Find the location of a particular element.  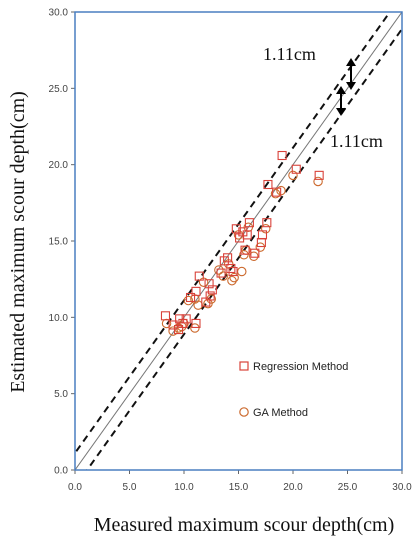

annotation-lower: 1.11cm is located at coordinates (356, 141).